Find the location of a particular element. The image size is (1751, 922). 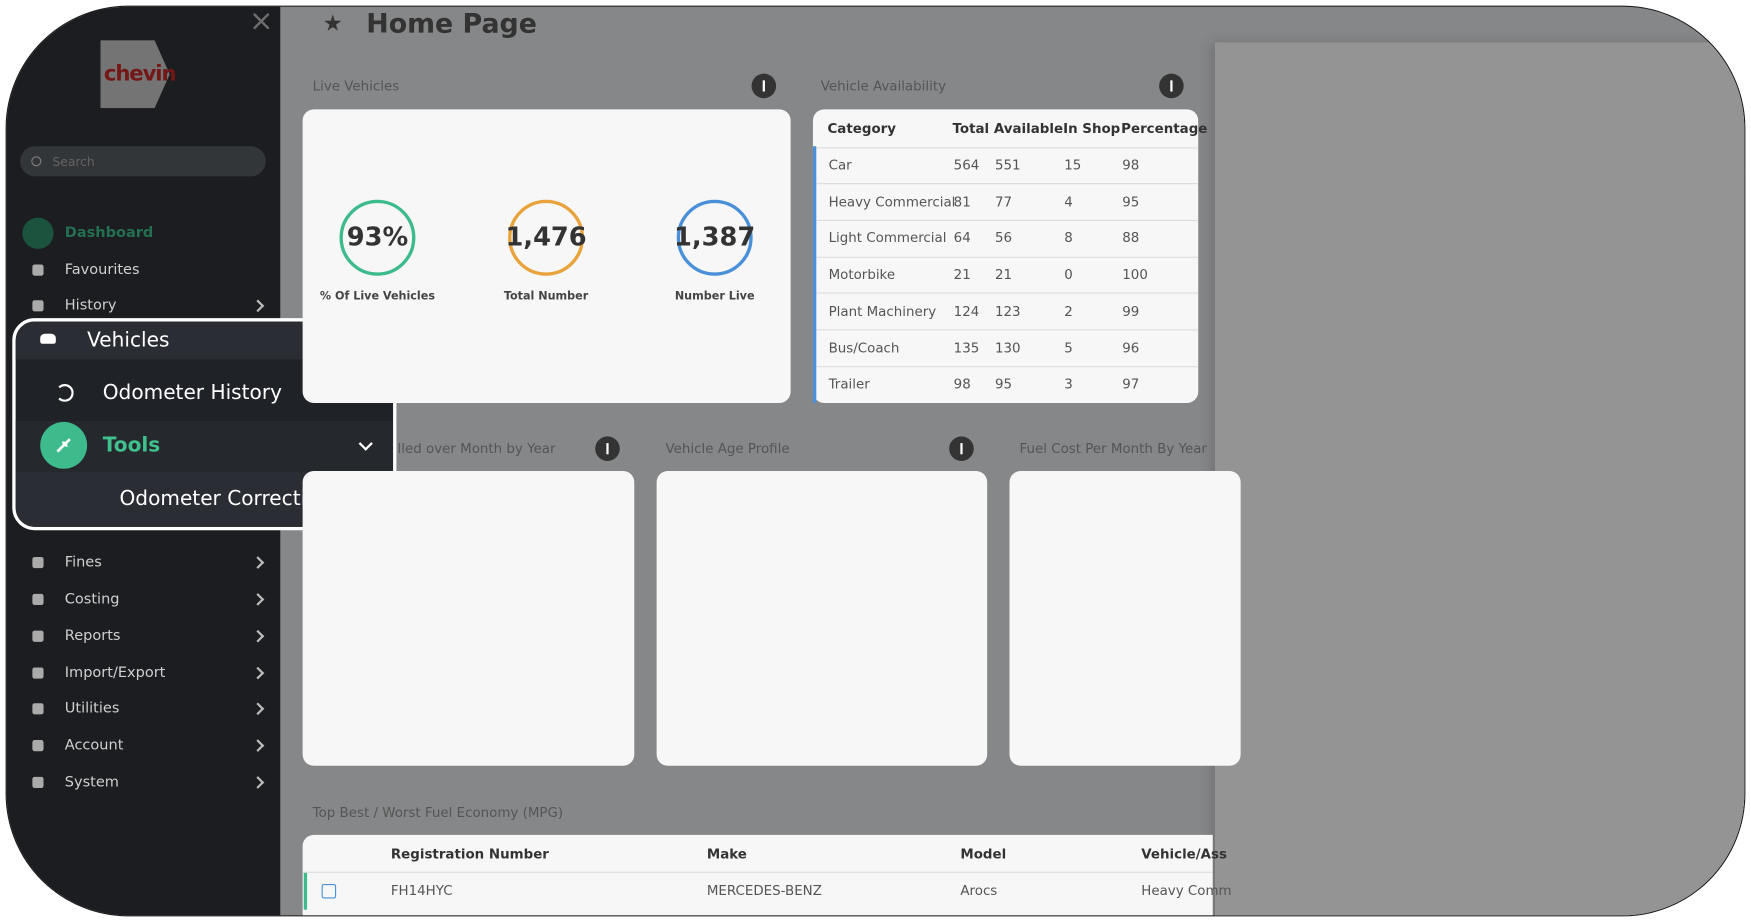

menu-item: Fines is located at coordinates (83, 562).